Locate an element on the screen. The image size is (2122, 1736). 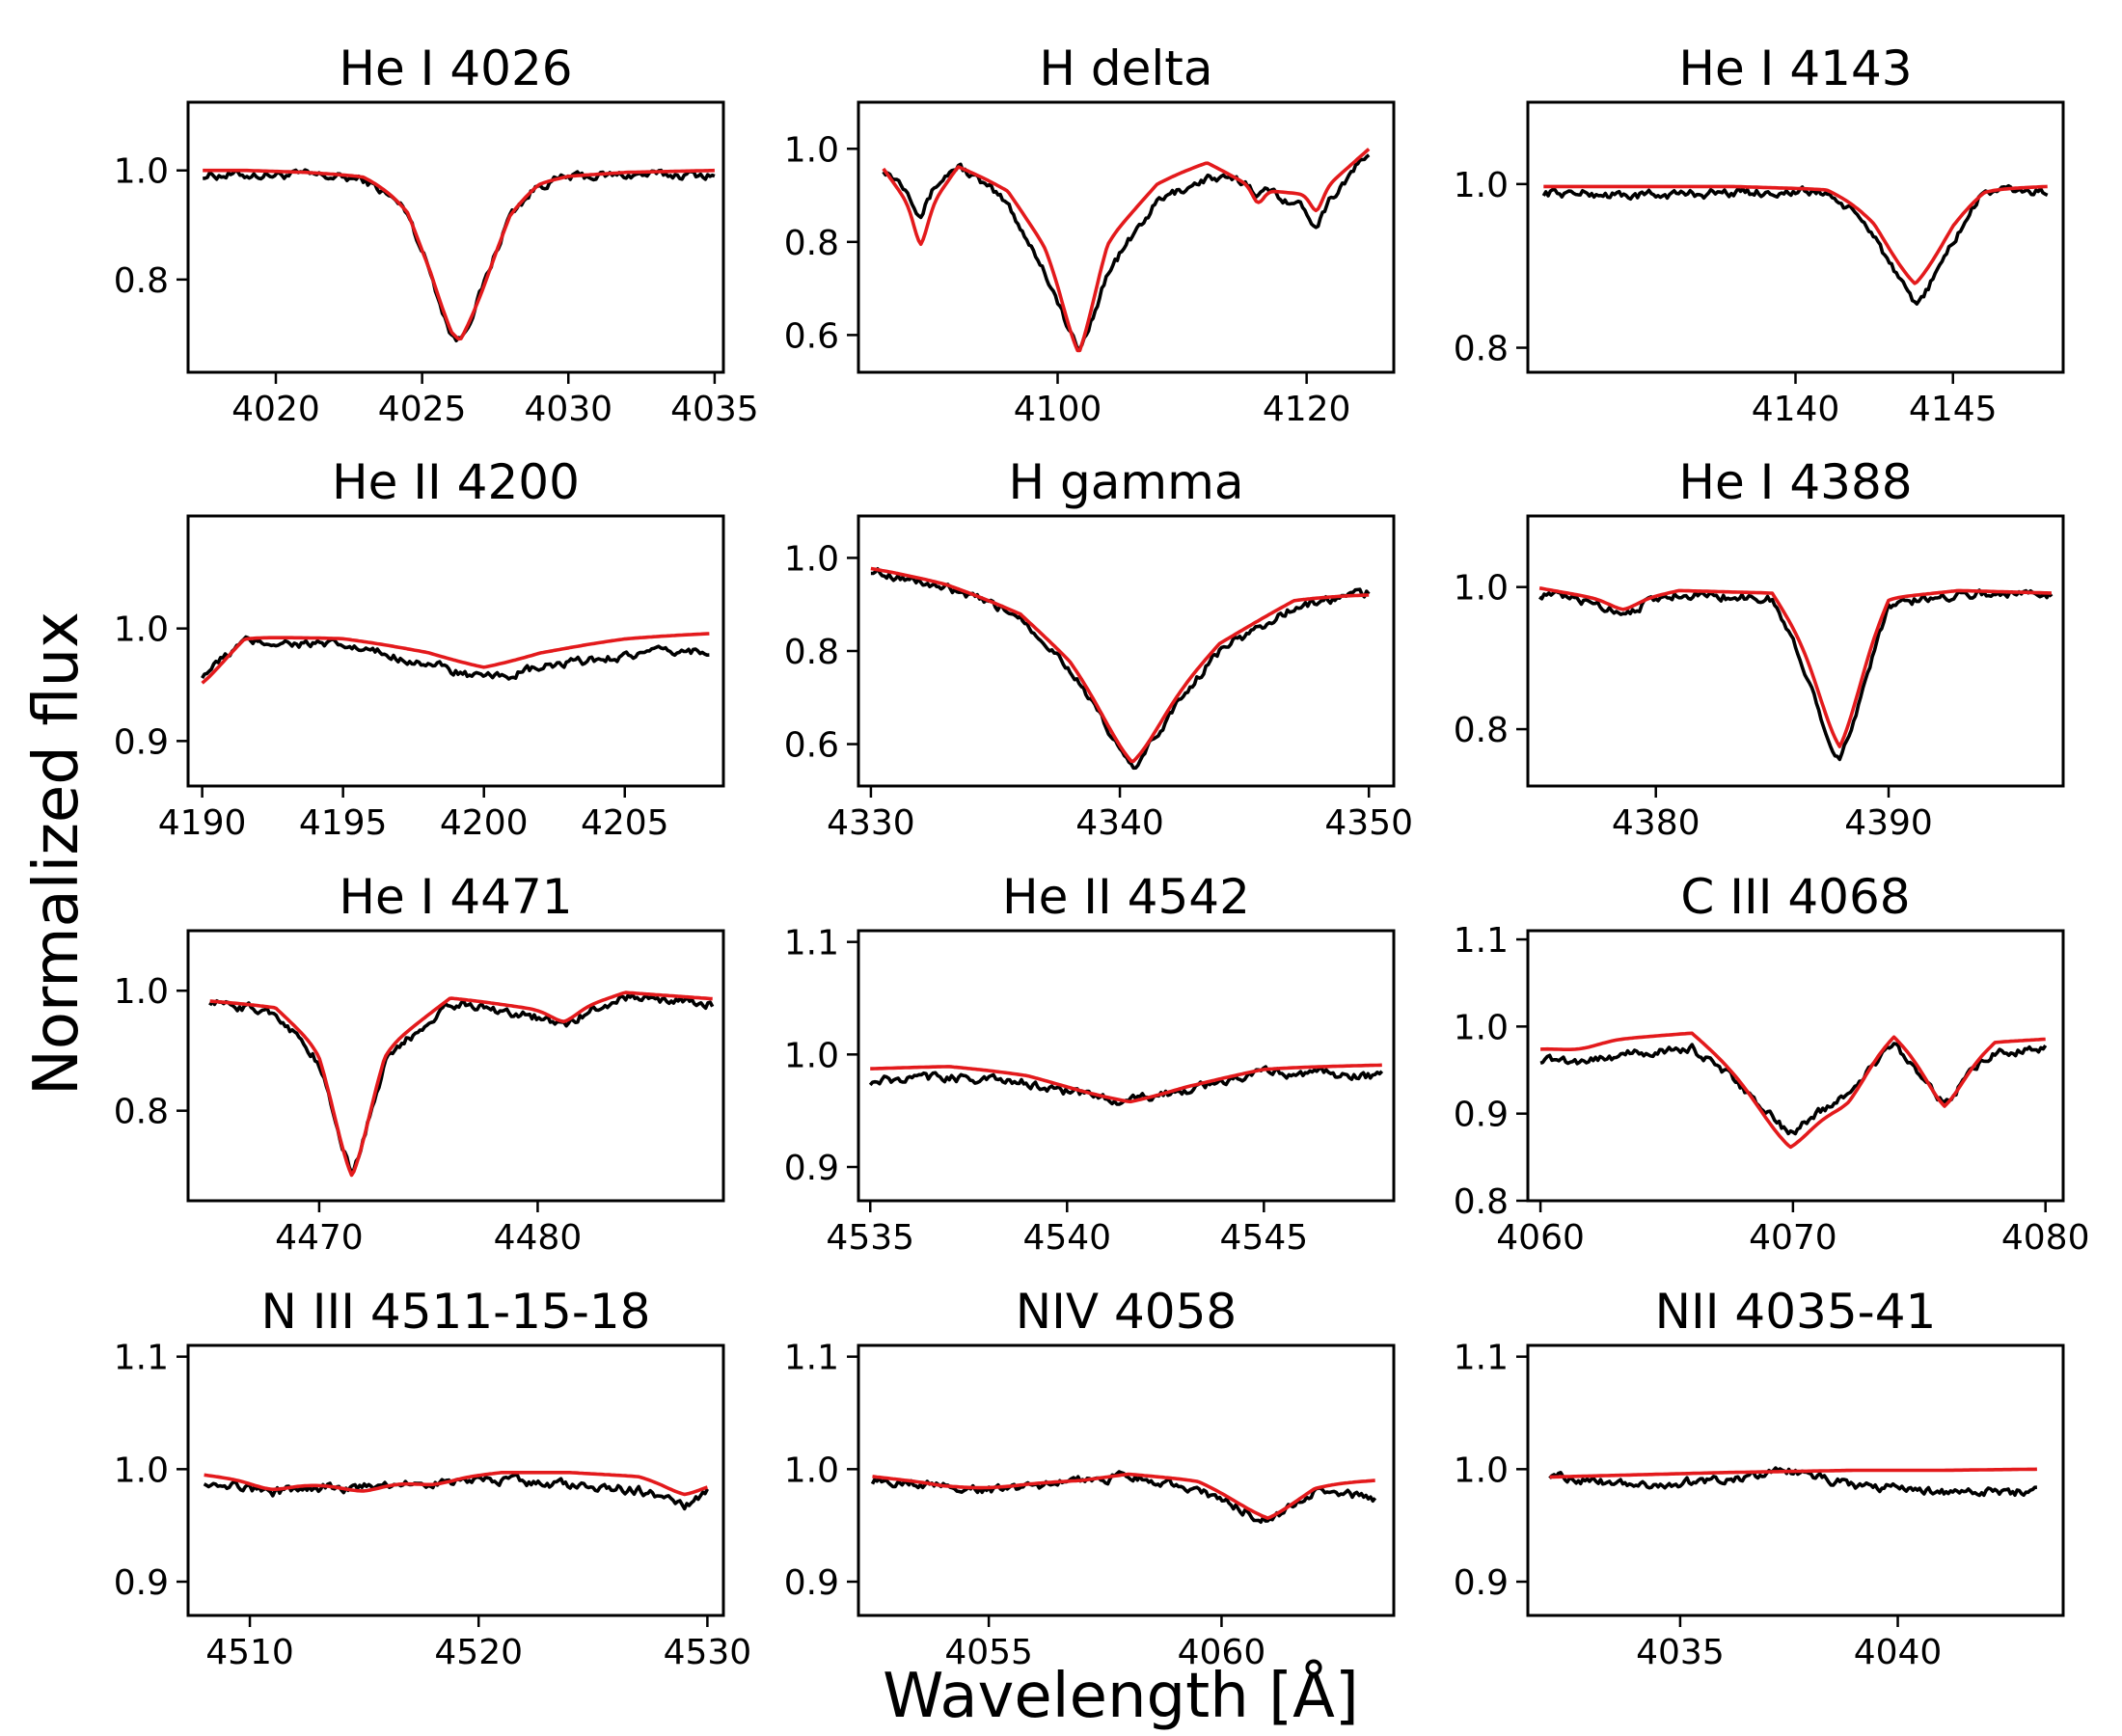
x-tick-label: 4390 is located at coordinates (1889, 823).